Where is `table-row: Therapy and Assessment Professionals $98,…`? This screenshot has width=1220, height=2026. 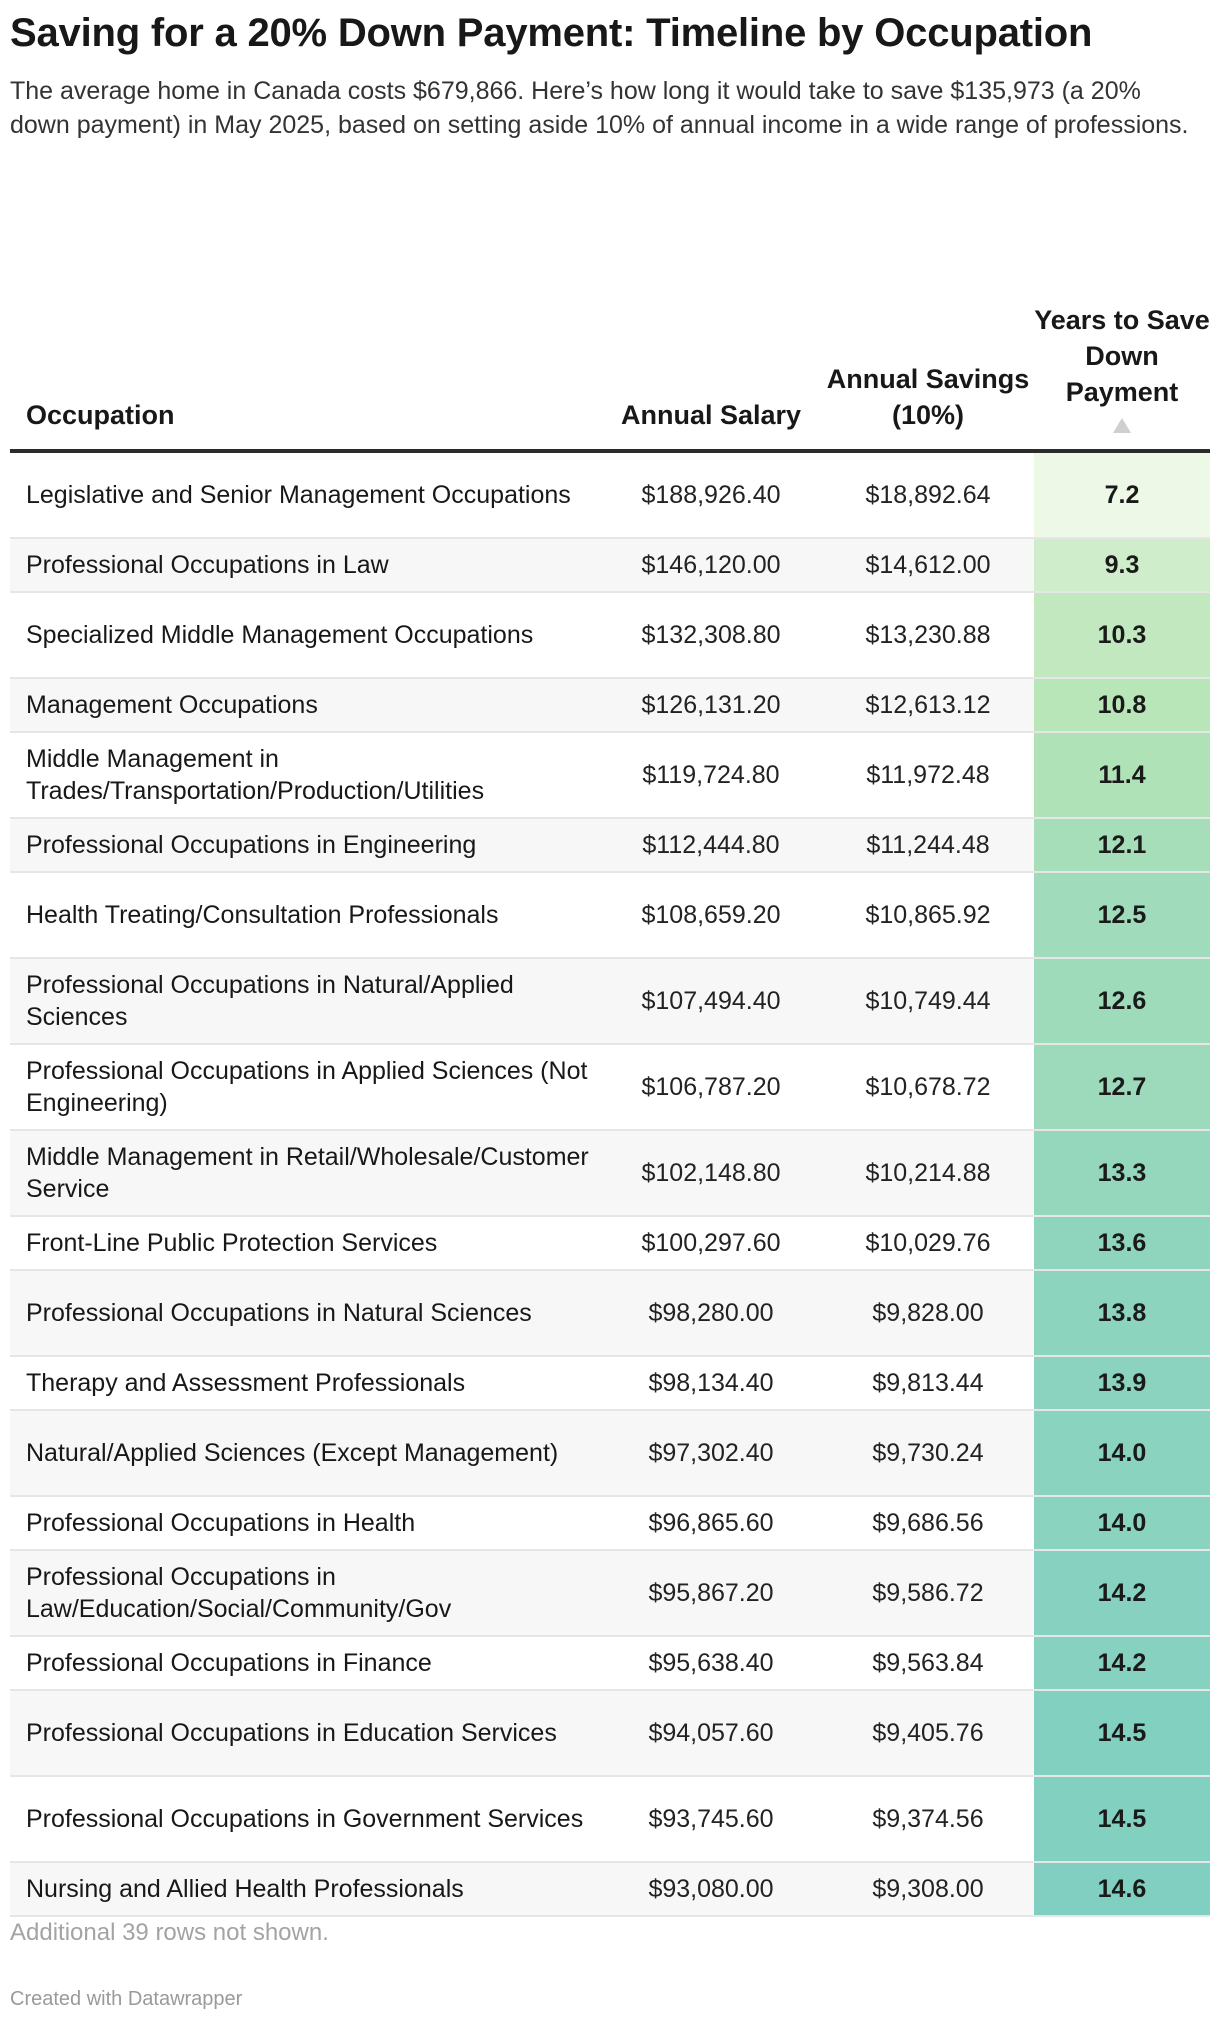
table-row: Therapy and Assessment Professionals $98,… is located at coordinates (610, 1383).